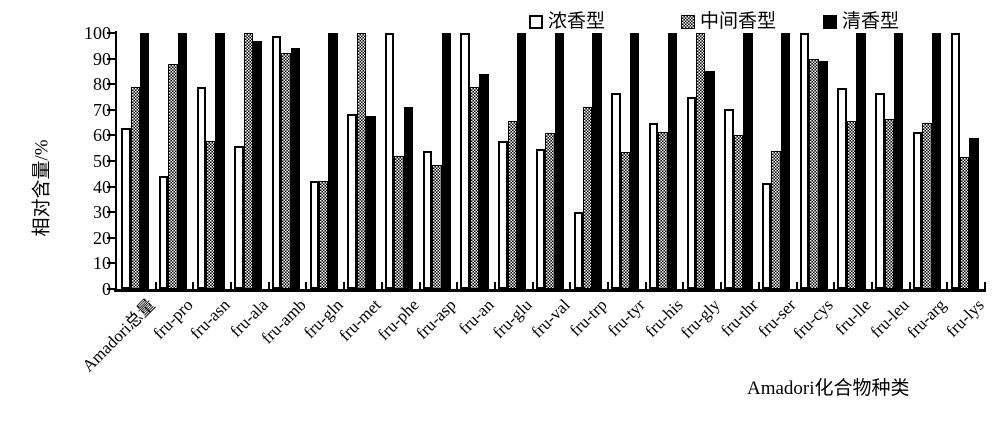  Describe the element at coordinates (102, 58) in the screenshot. I see `y-tick-label: 90` at that location.